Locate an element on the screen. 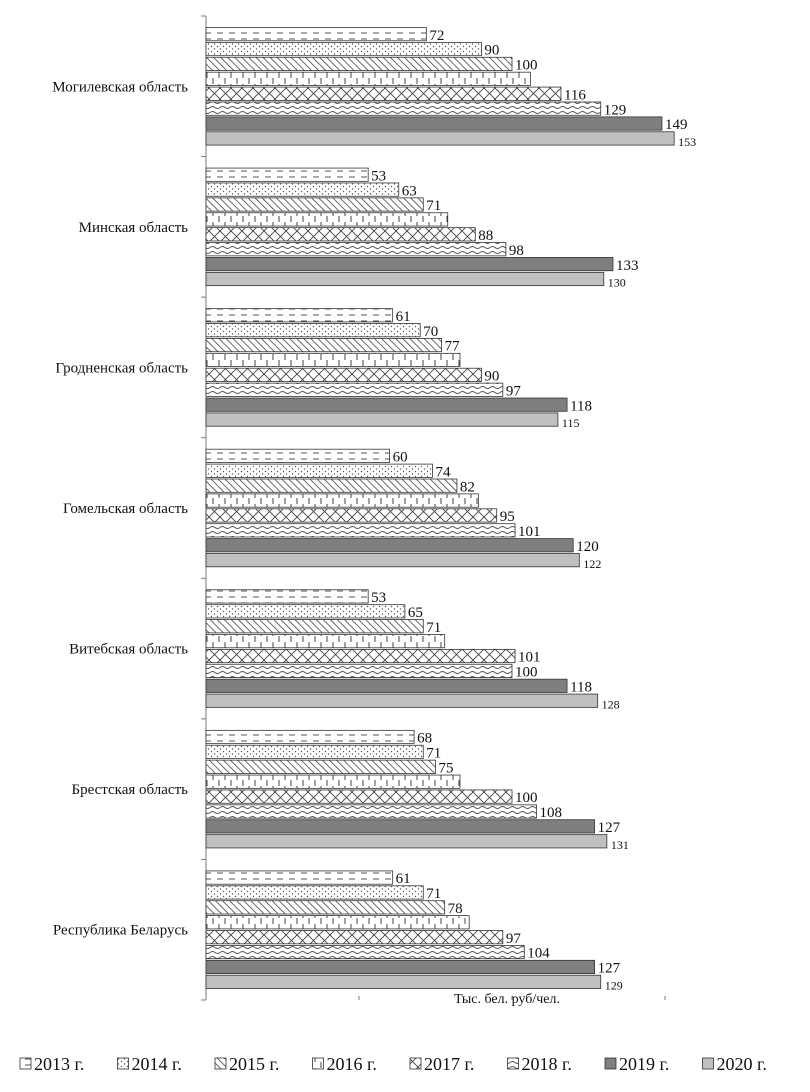 This screenshot has width=810, height=1092. data-label: 108 is located at coordinates (550, 813).